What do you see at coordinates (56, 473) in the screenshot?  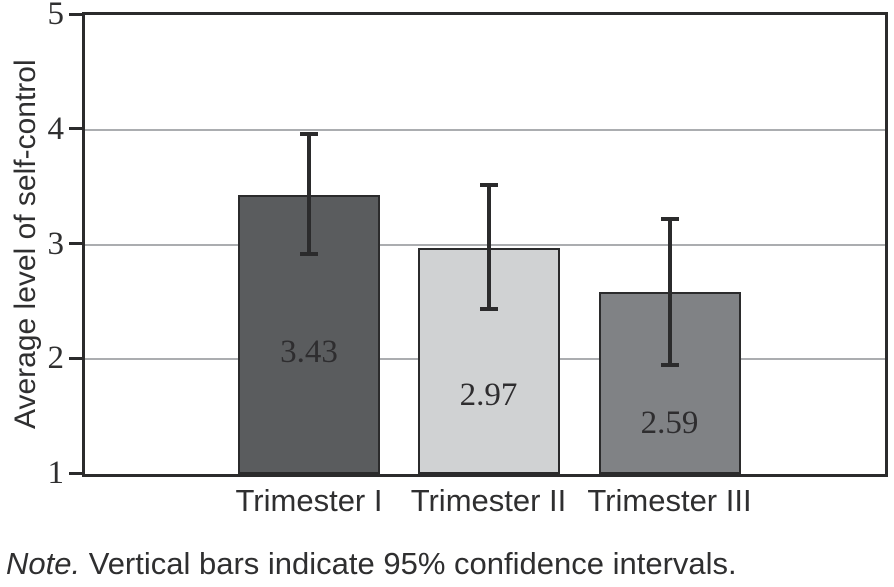 I see `y-tick-label: 1` at bounding box center [56, 473].